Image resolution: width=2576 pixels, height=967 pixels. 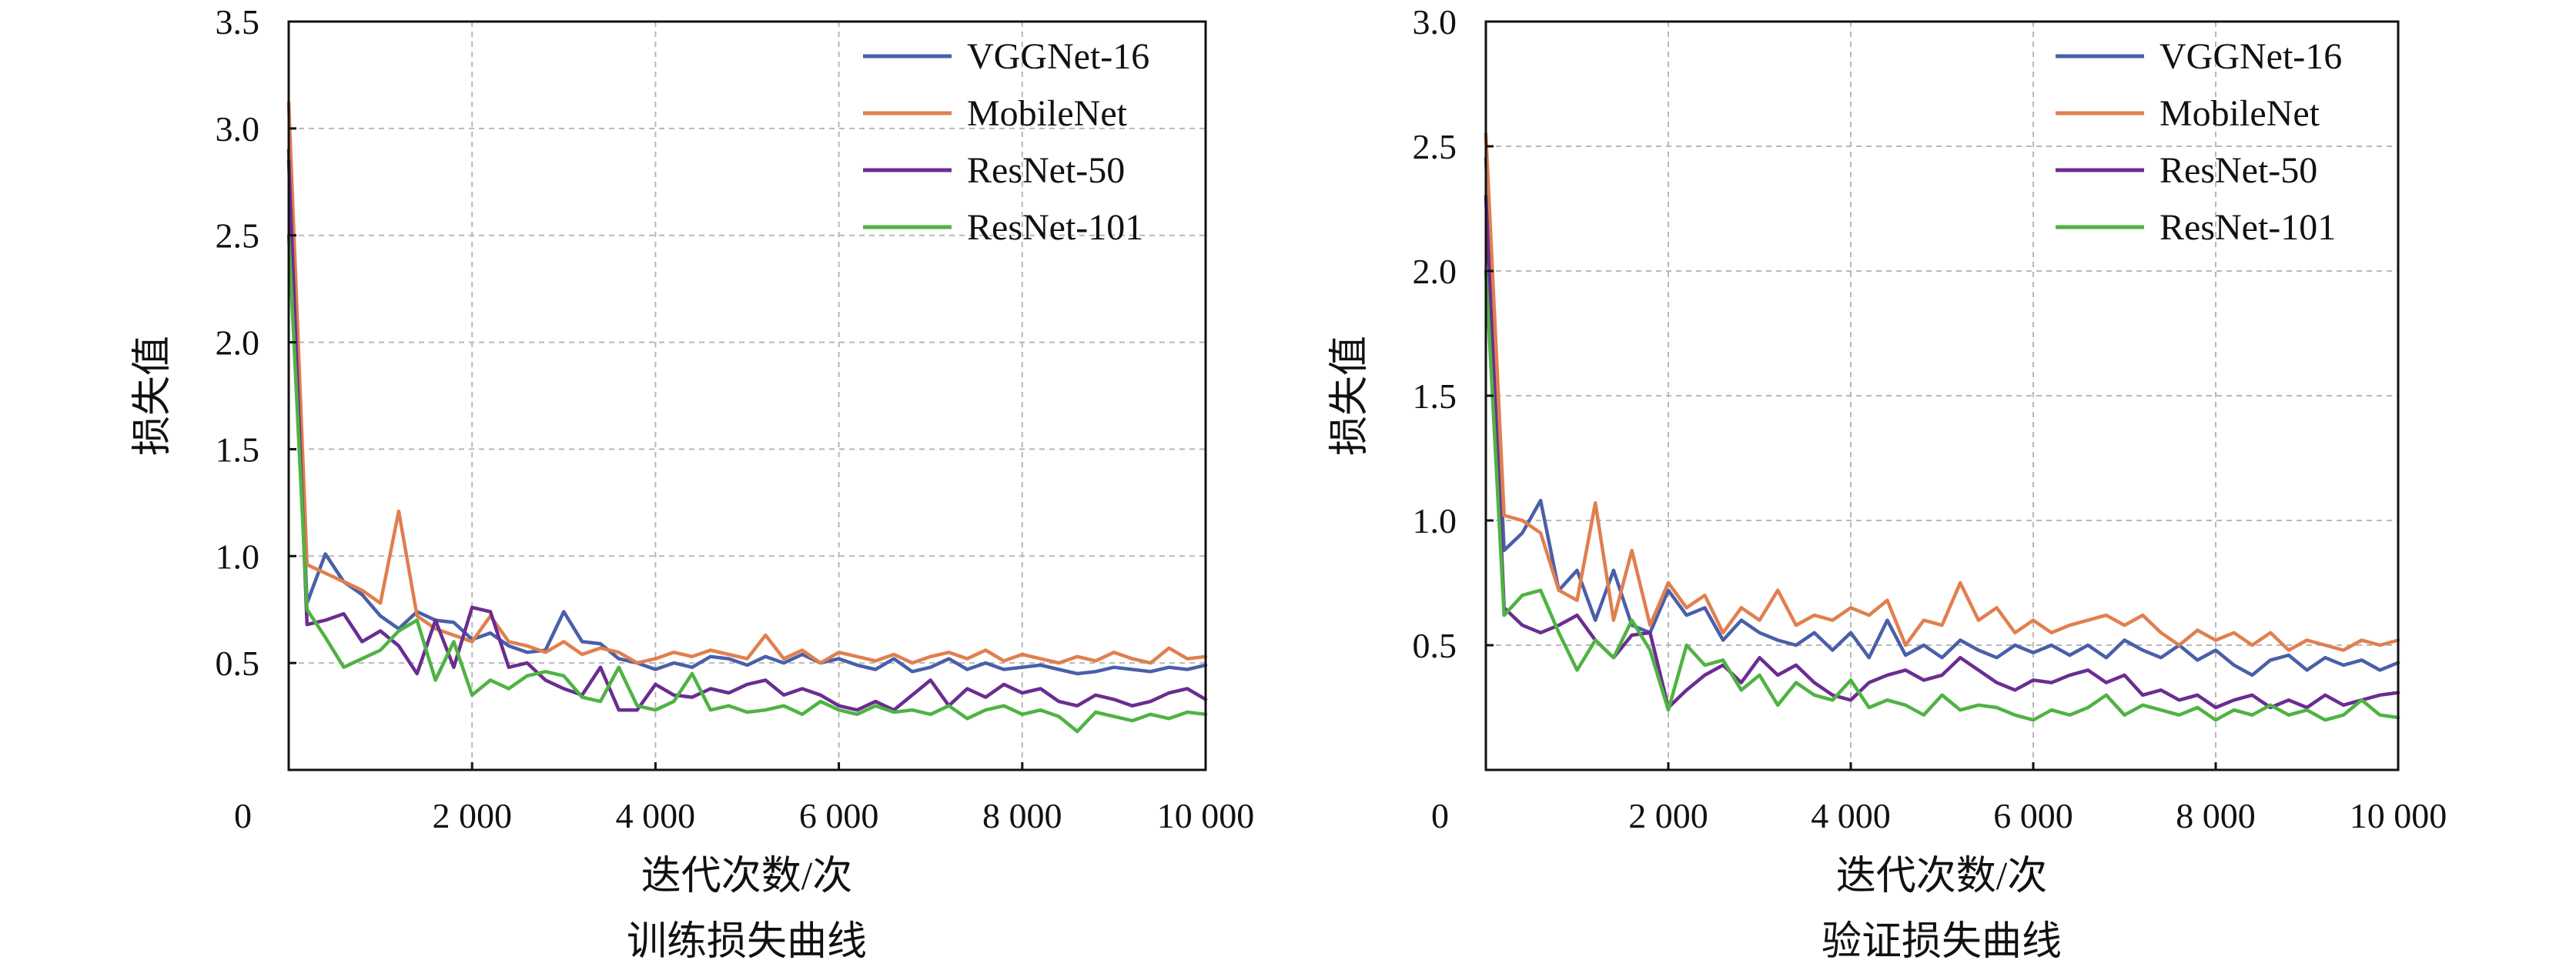 What do you see at coordinates (238, 22) in the screenshot?
I see `y-tick-label: 3.5` at bounding box center [238, 22].